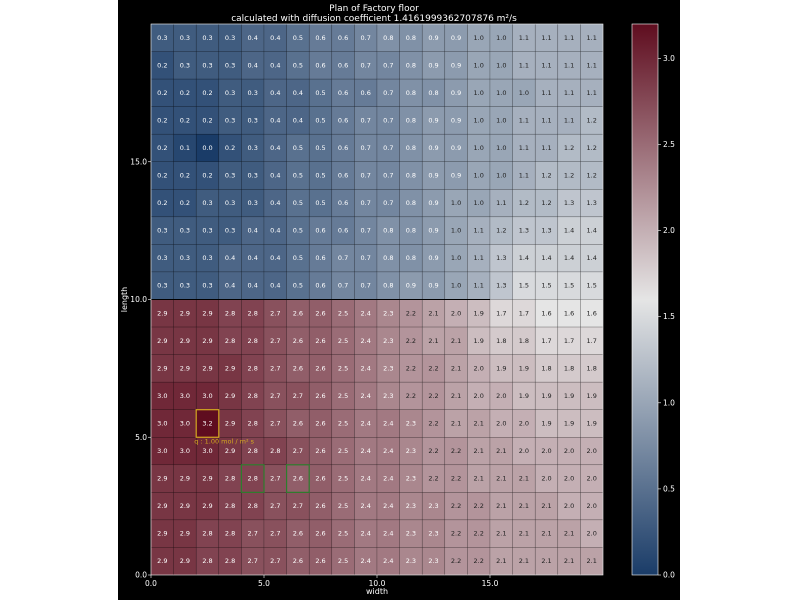 The width and height of the screenshot is (800, 600). What do you see at coordinates (253, 313) in the screenshot?
I see `cell-value-label: 2.8` at bounding box center [253, 313].